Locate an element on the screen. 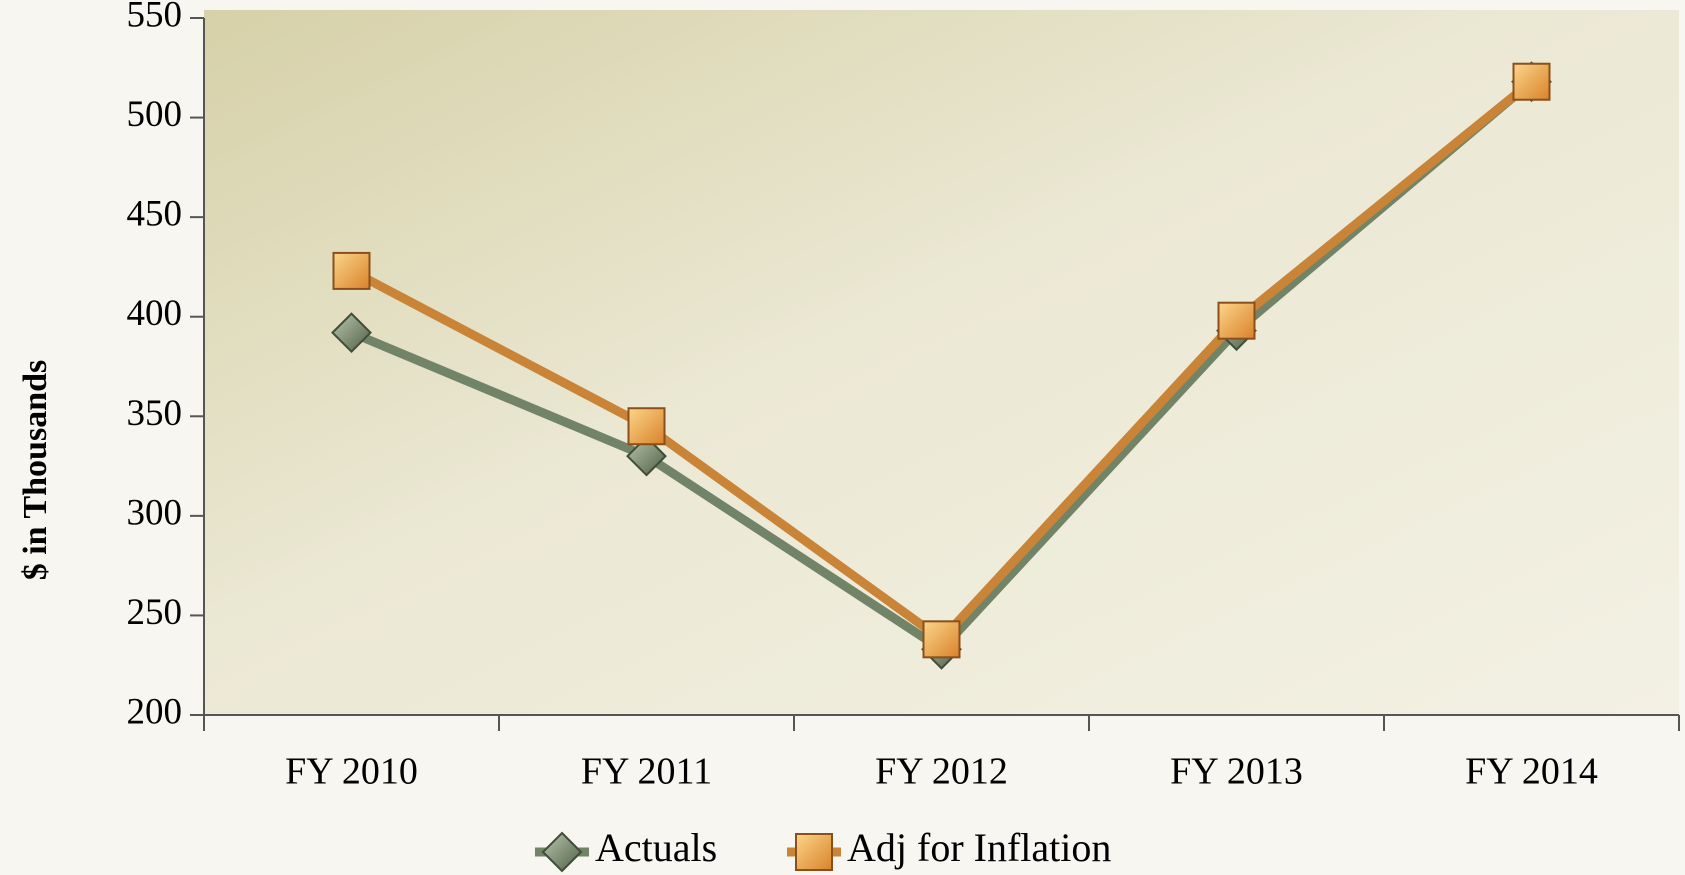  y-axis-label: $ in Thousands is located at coordinates (35, 470).